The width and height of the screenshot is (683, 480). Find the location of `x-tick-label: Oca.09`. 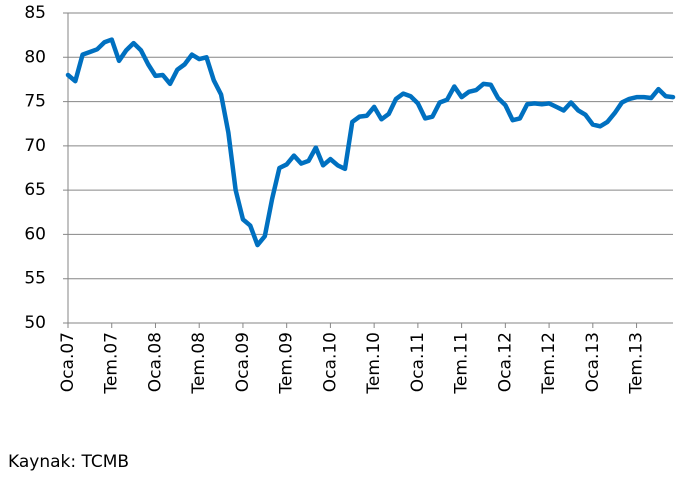

x-tick-label: Oca.09 is located at coordinates (243, 362).